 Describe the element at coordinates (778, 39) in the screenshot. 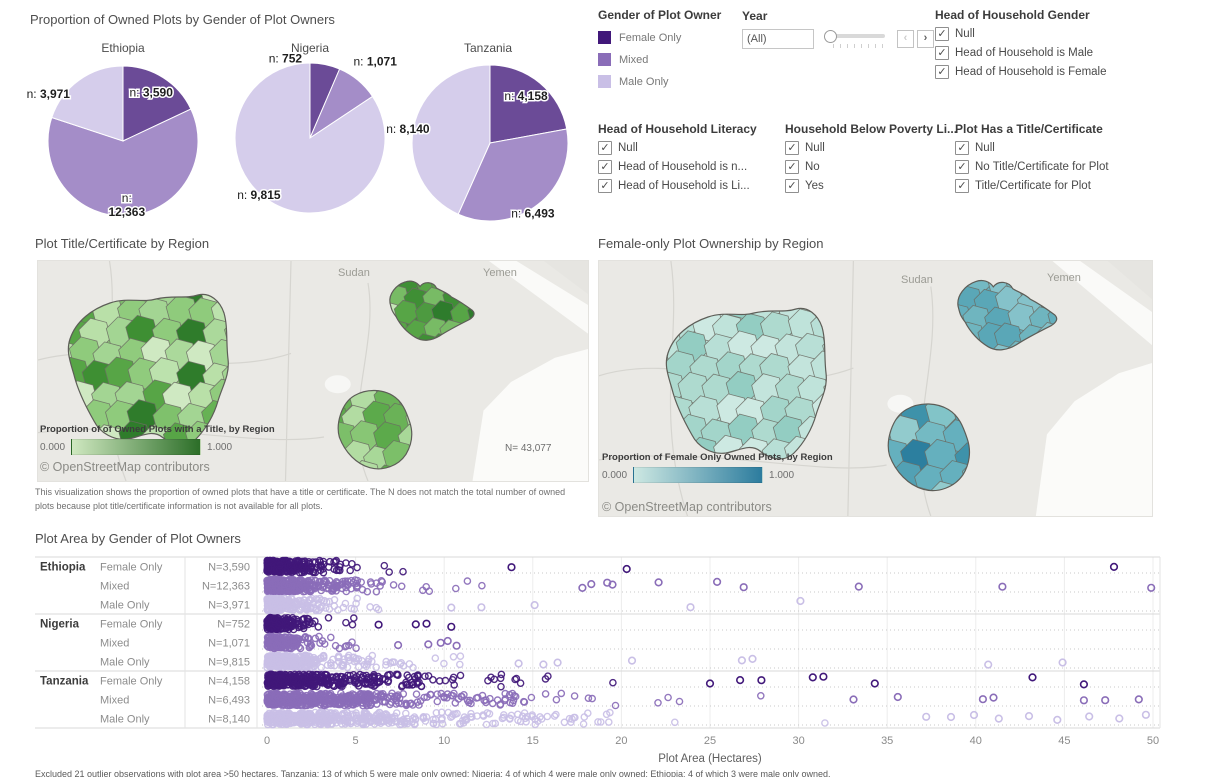

I see `year-value-input` at that location.